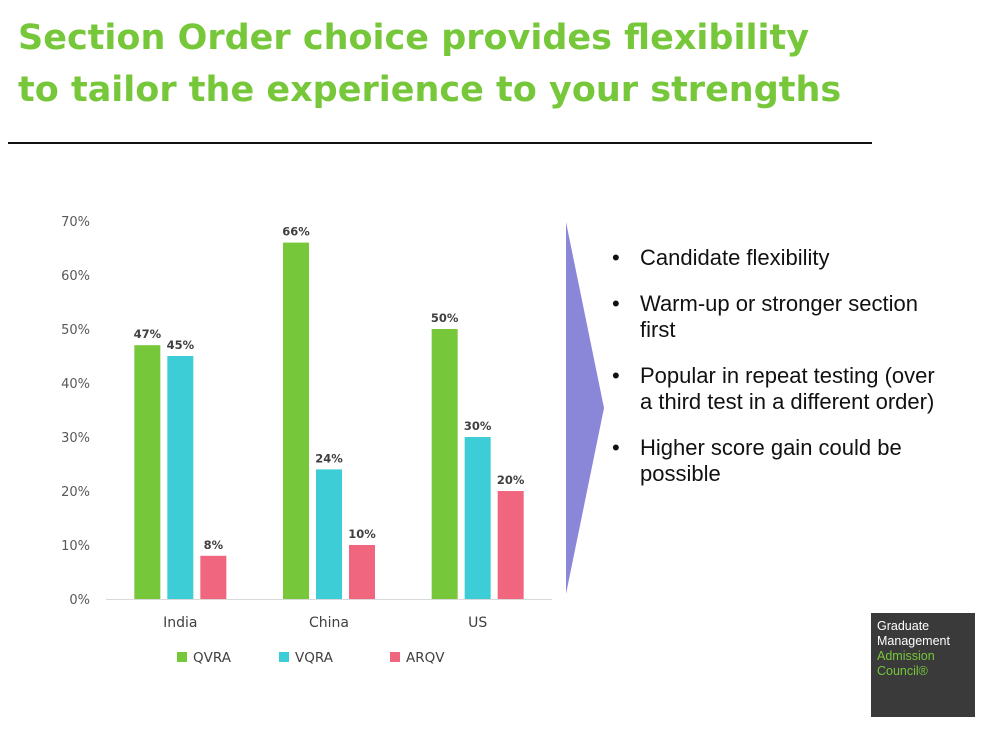  I want to click on data-label: 45%, so click(181, 345).